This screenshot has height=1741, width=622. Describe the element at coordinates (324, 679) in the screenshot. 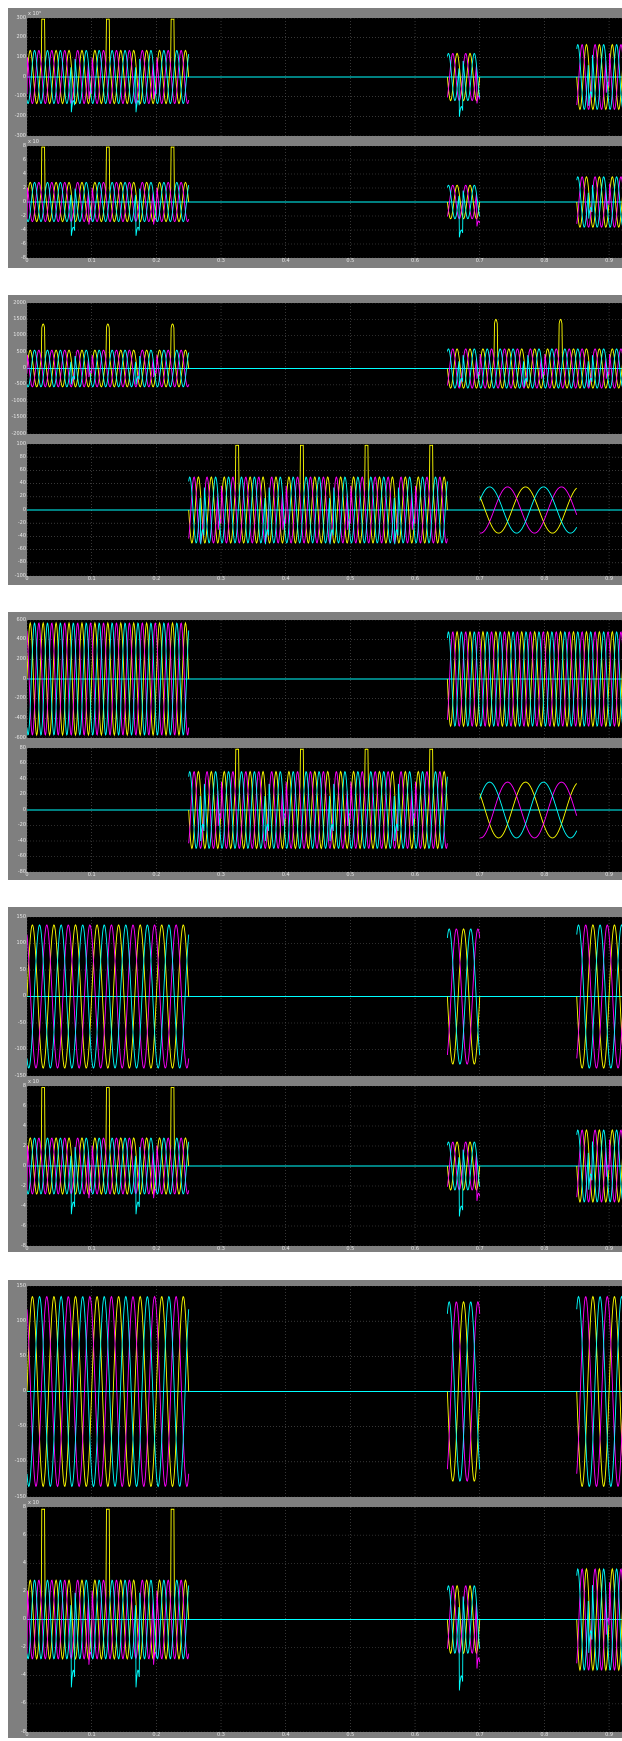

I see `scope-3-upper-svg` at that location.